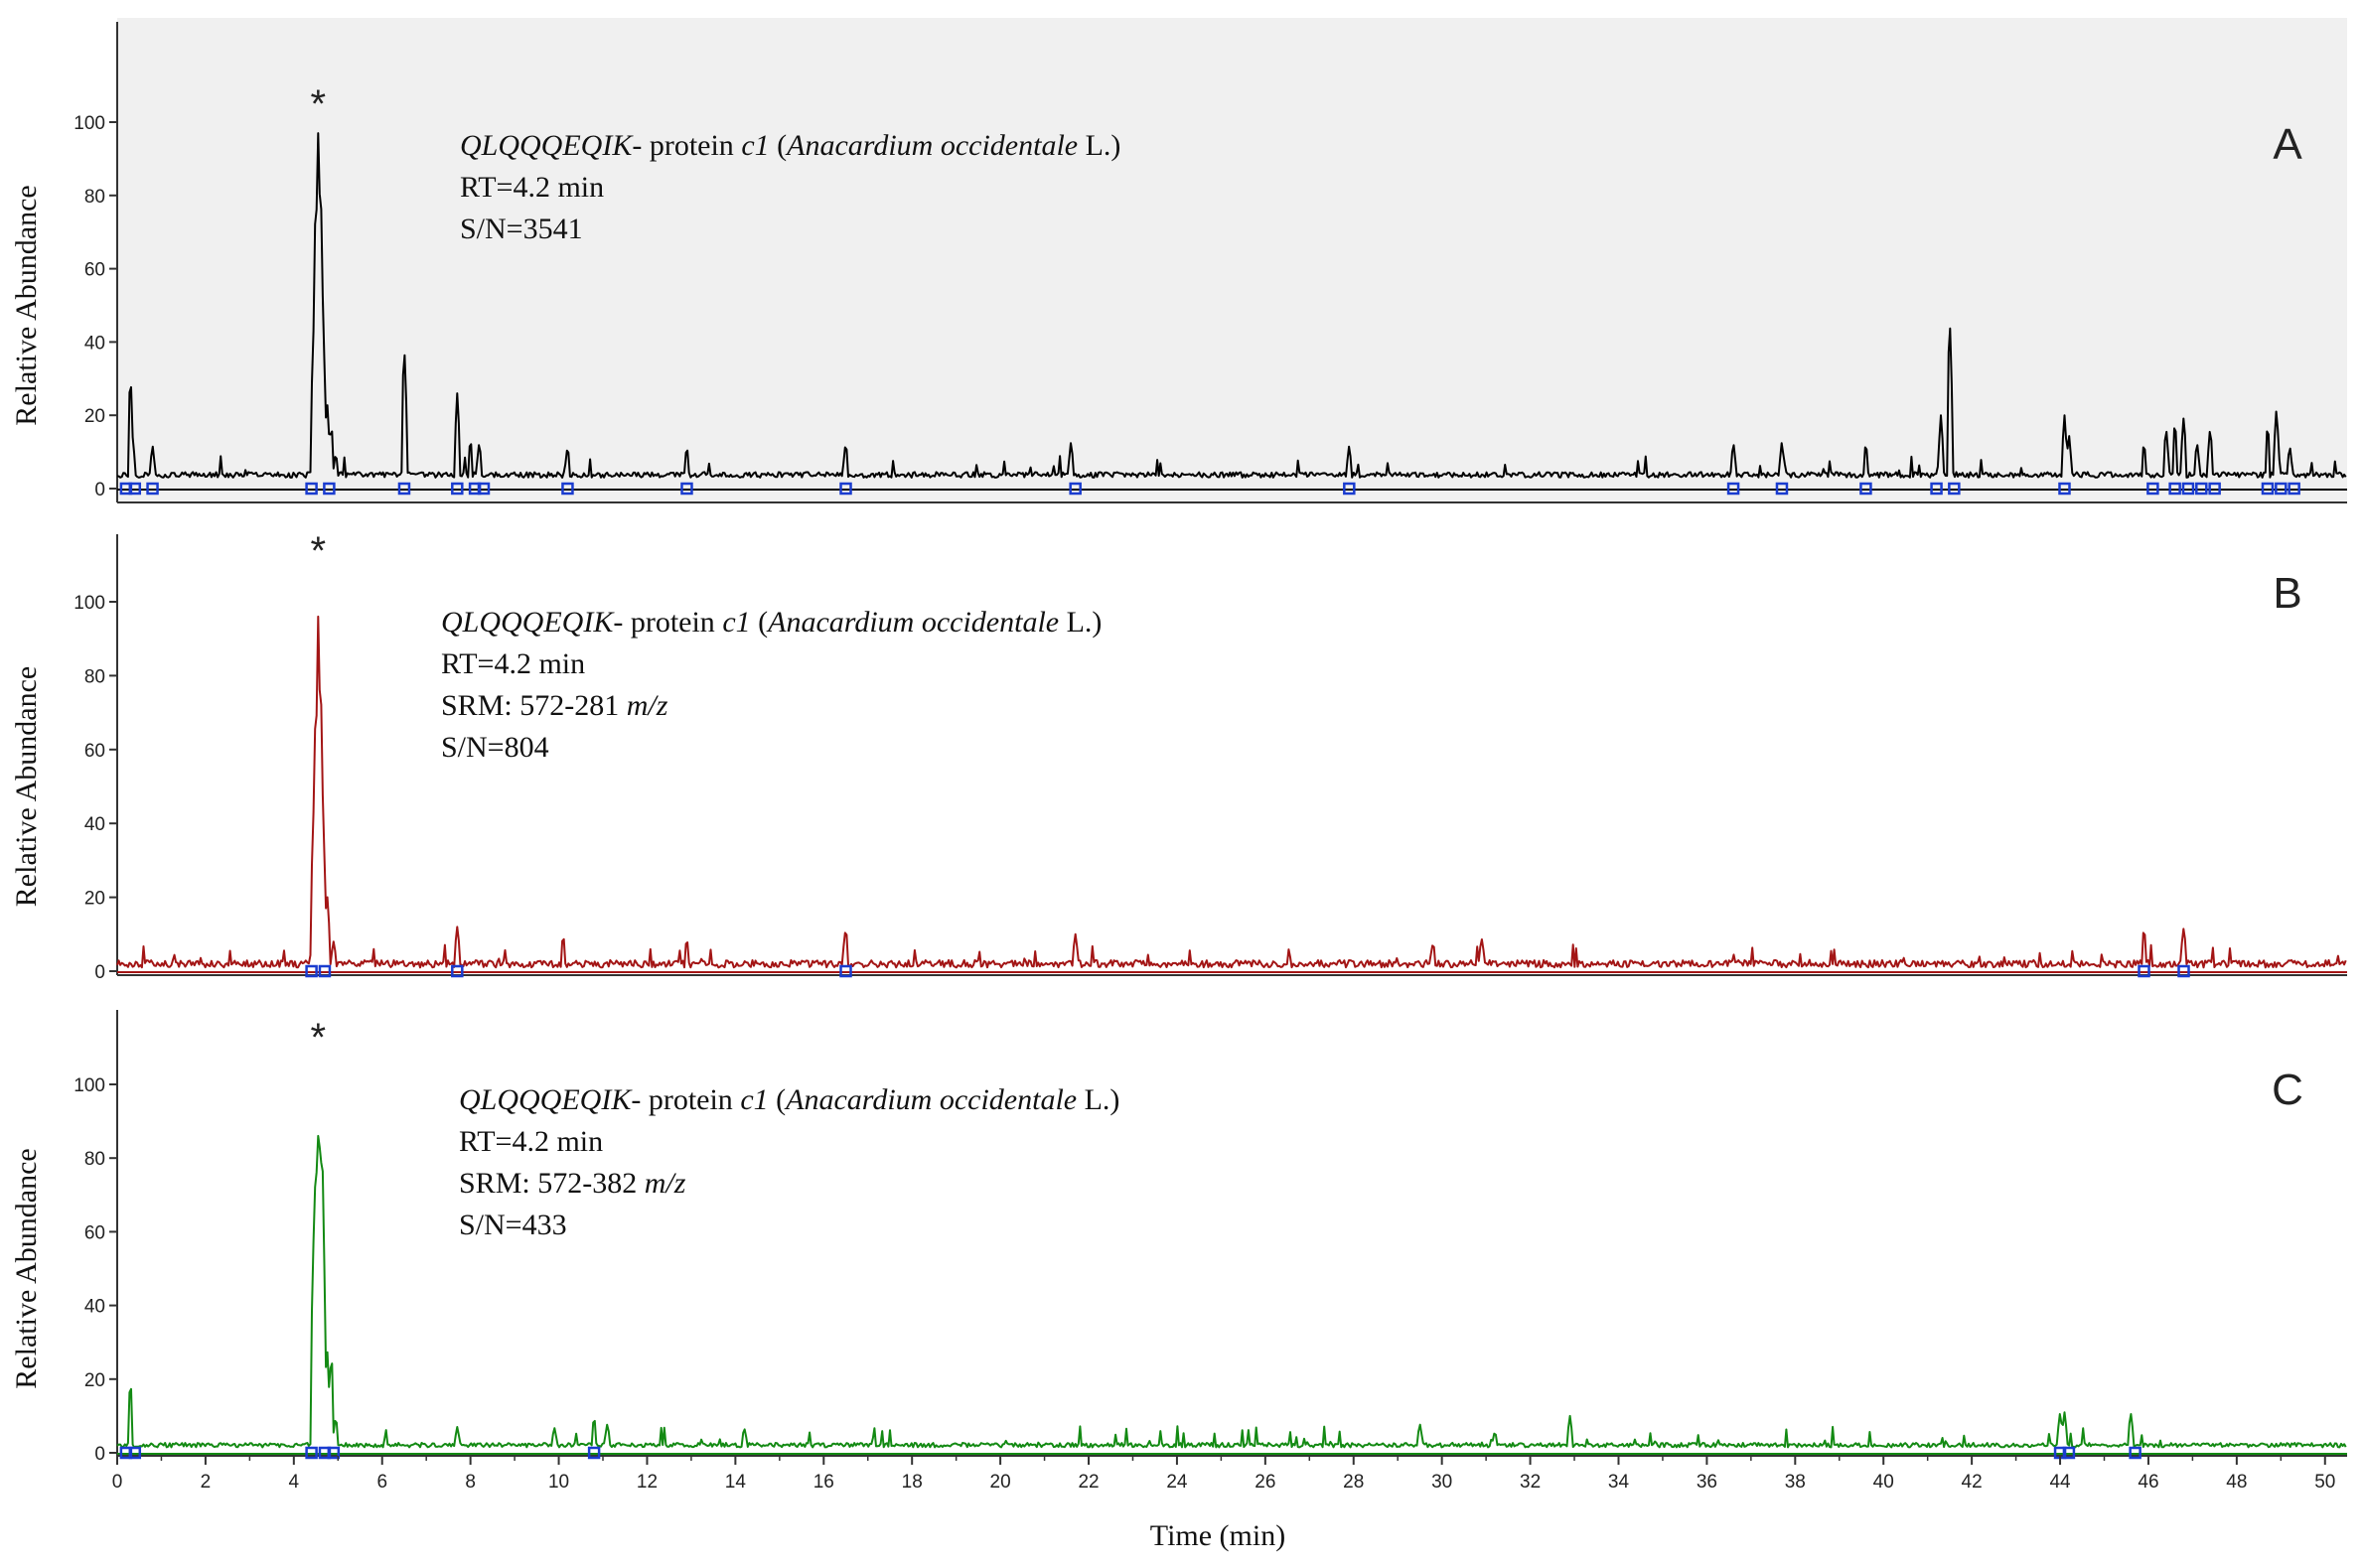 The image size is (2363, 1568). I want to click on x-axis-label: Time (min), so click(1217, 1535).